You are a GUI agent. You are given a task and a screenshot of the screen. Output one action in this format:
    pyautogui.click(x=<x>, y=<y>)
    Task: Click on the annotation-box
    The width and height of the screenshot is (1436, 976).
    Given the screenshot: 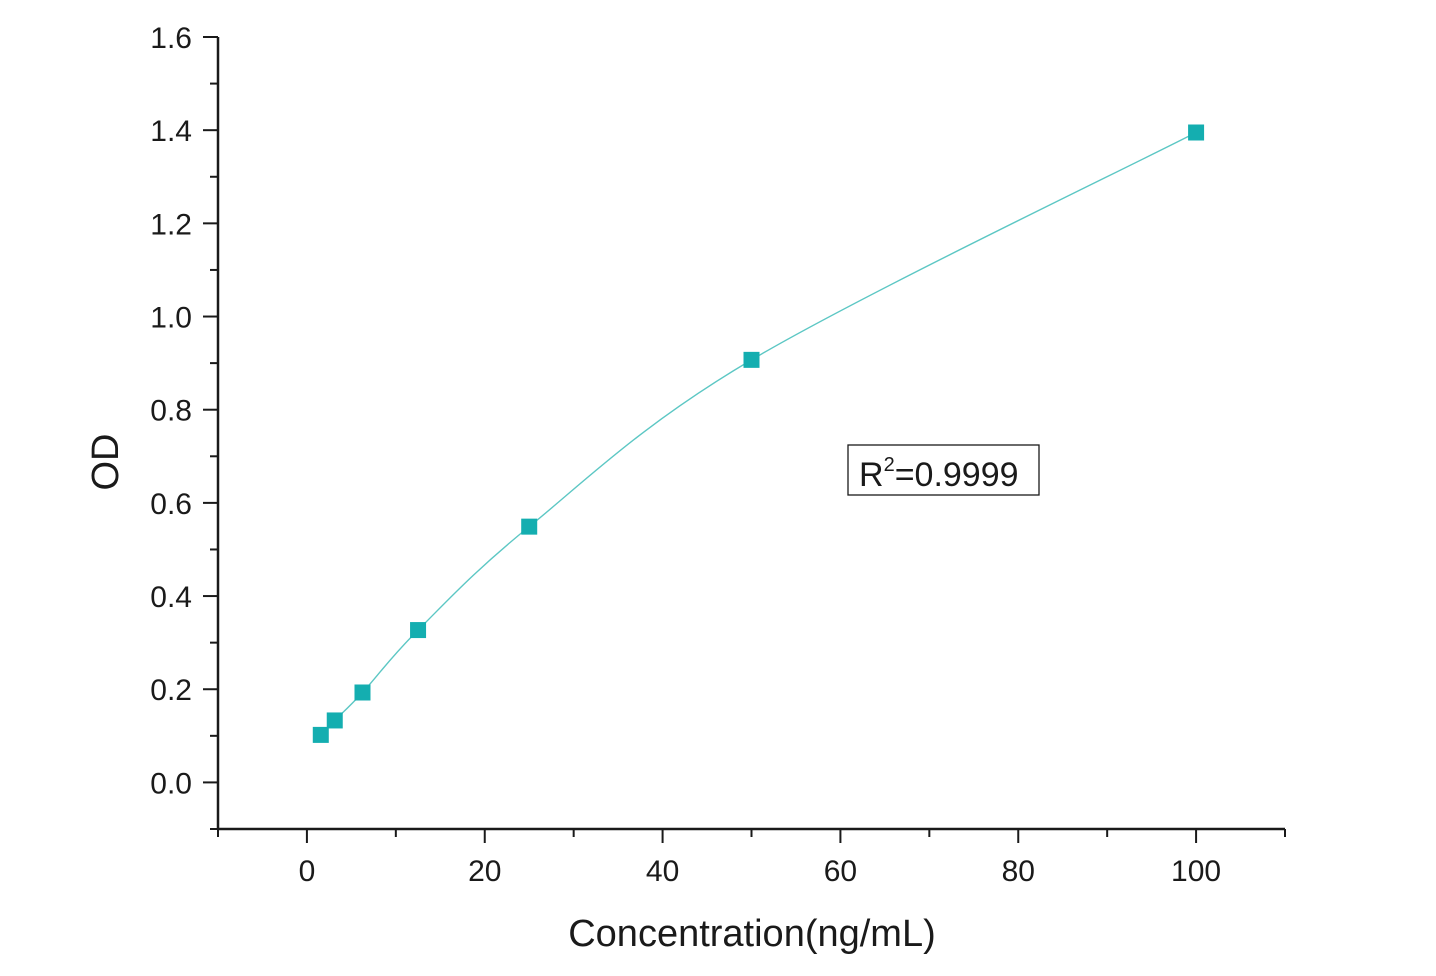 What is the action you would take?
    pyautogui.click(x=943, y=470)
    